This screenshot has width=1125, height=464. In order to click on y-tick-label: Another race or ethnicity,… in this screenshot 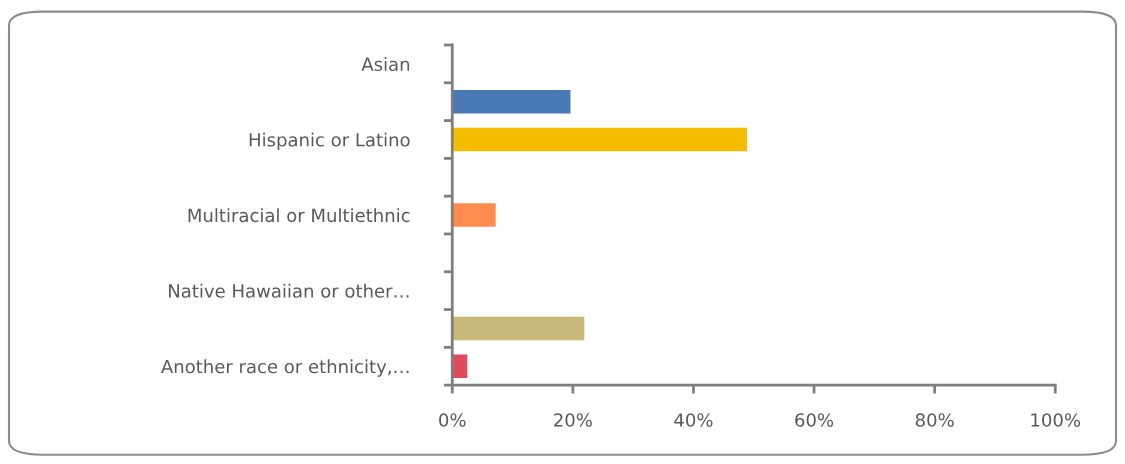, I will do `click(285, 368)`.